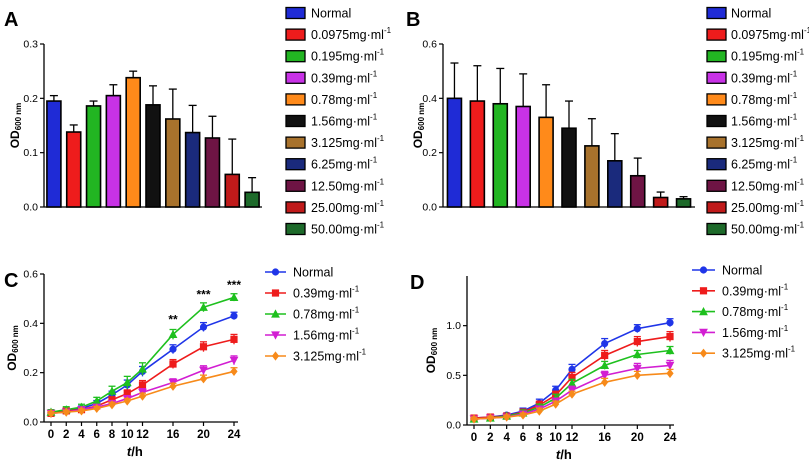  I want to click on legend-item: Normal, so click(313, 273).